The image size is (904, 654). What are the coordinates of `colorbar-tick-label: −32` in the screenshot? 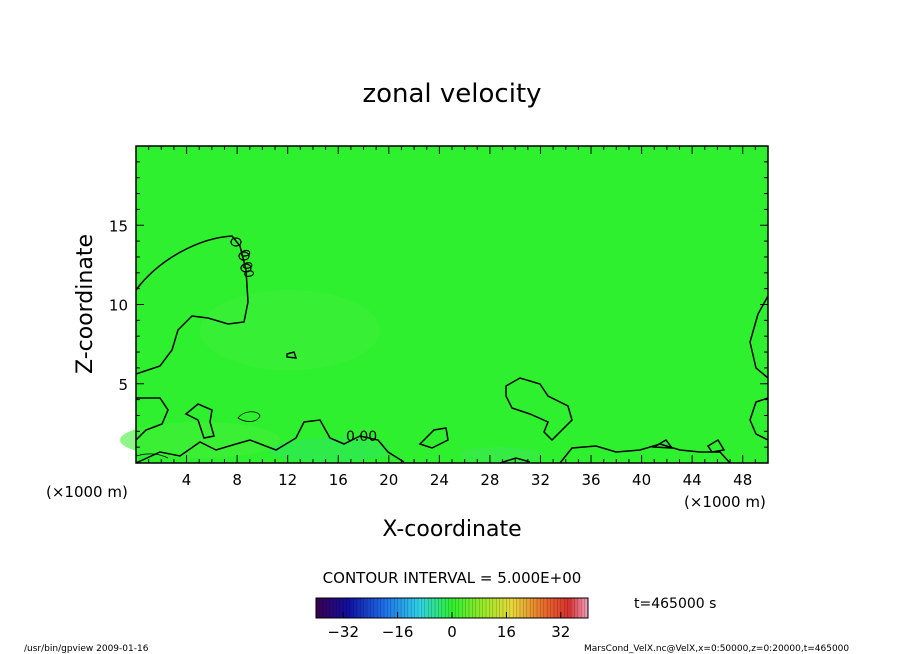 It's located at (343, 632).